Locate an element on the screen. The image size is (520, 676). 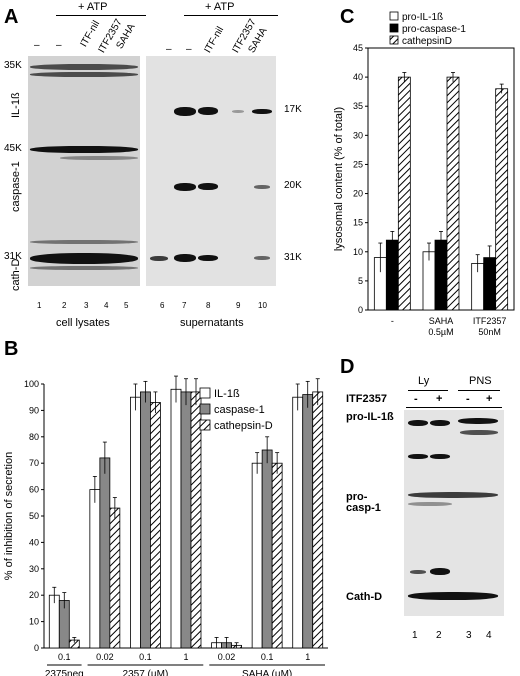
y-axis-label: % of inhibition of secretion is located at coordinates (9, 516).